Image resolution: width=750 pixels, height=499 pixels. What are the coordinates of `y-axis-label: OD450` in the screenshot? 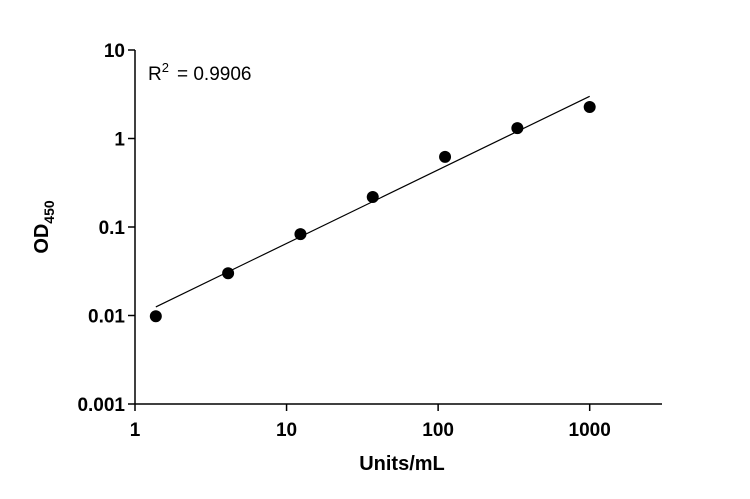 It's located at (44, 227).